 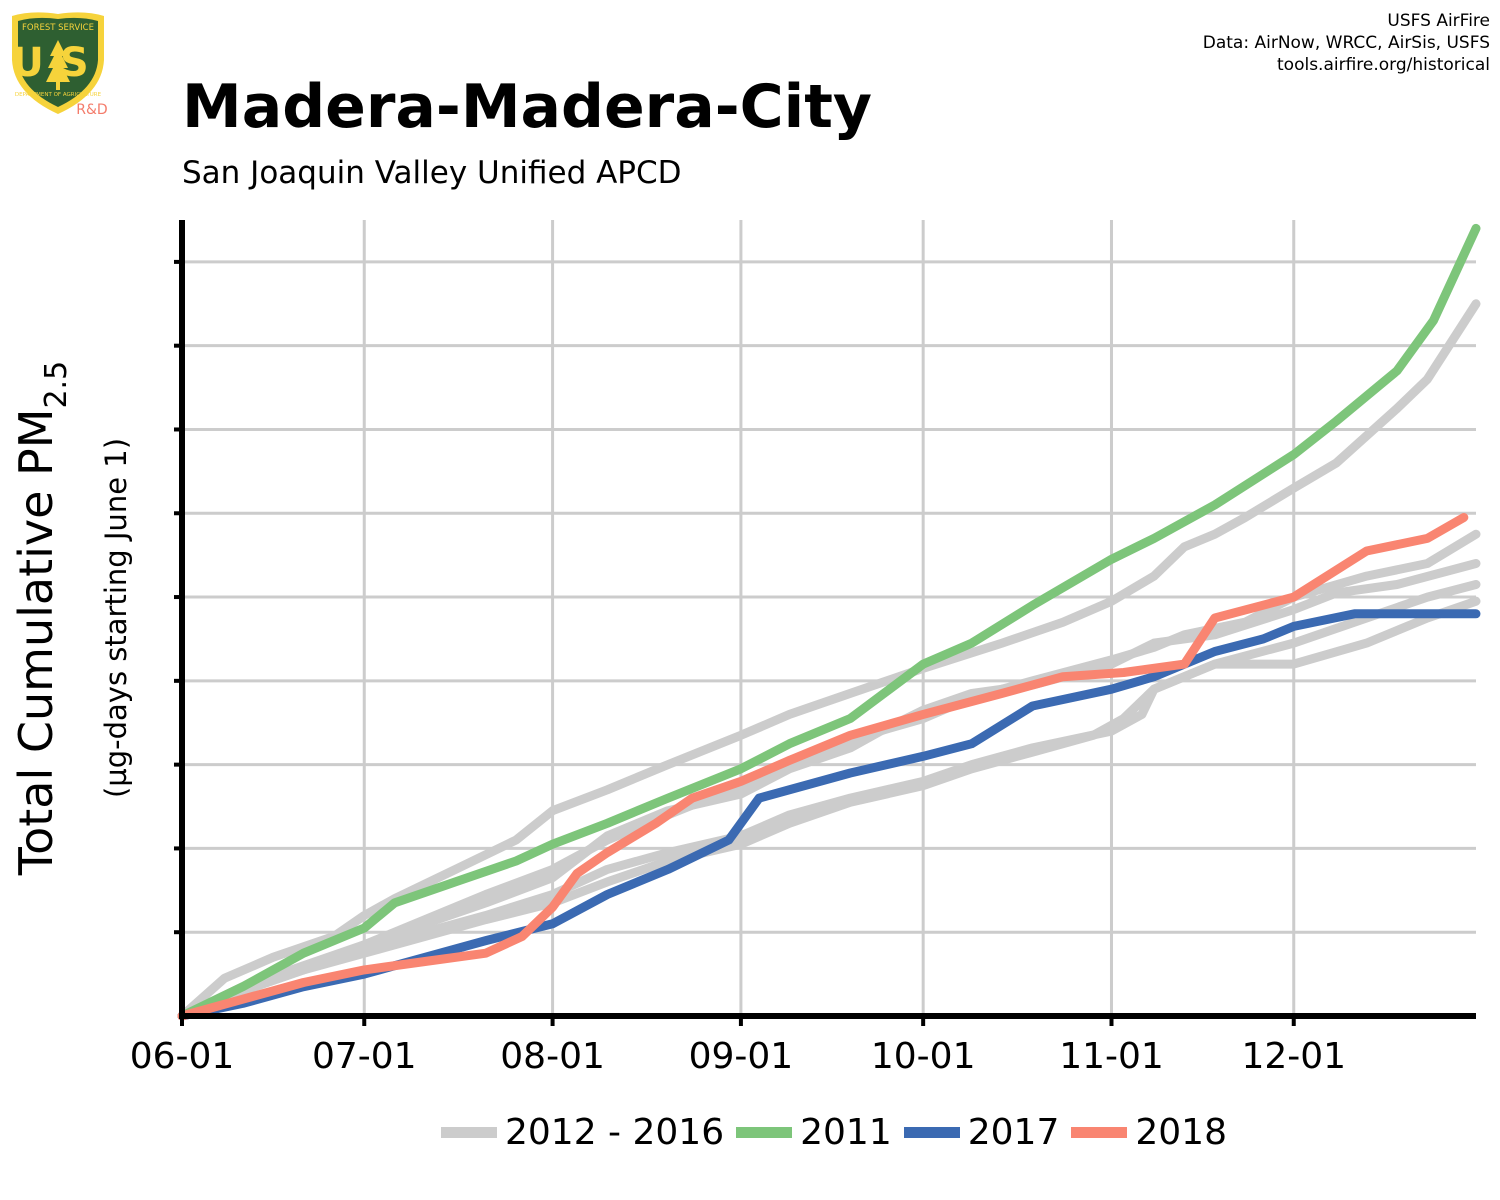 What do you see at coordinates (846, 1132) in the screenshot?
I see `legend-label: 2011` at bounding box center [846, 1132].